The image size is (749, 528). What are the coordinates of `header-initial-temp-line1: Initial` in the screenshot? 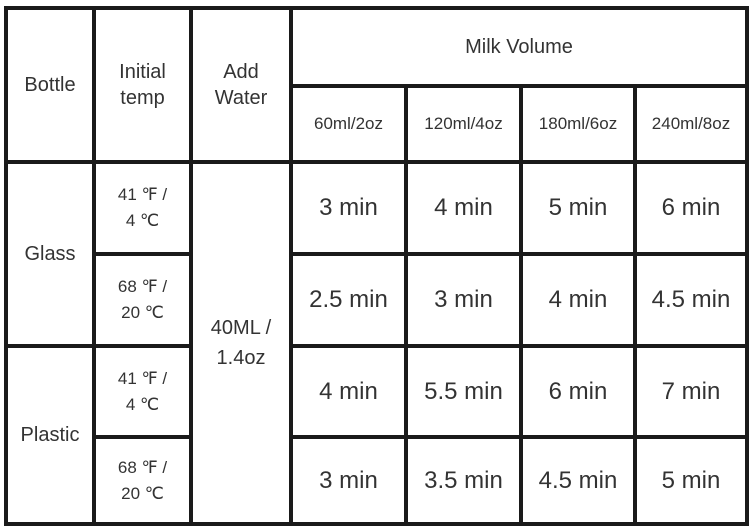 It's located at (142, 72).